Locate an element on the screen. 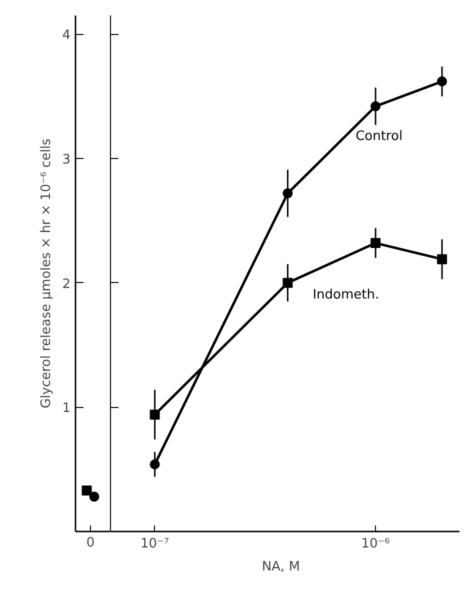 The image size is (474, 601). x-axis-title: NA, M is located at coordinates (281, 567).